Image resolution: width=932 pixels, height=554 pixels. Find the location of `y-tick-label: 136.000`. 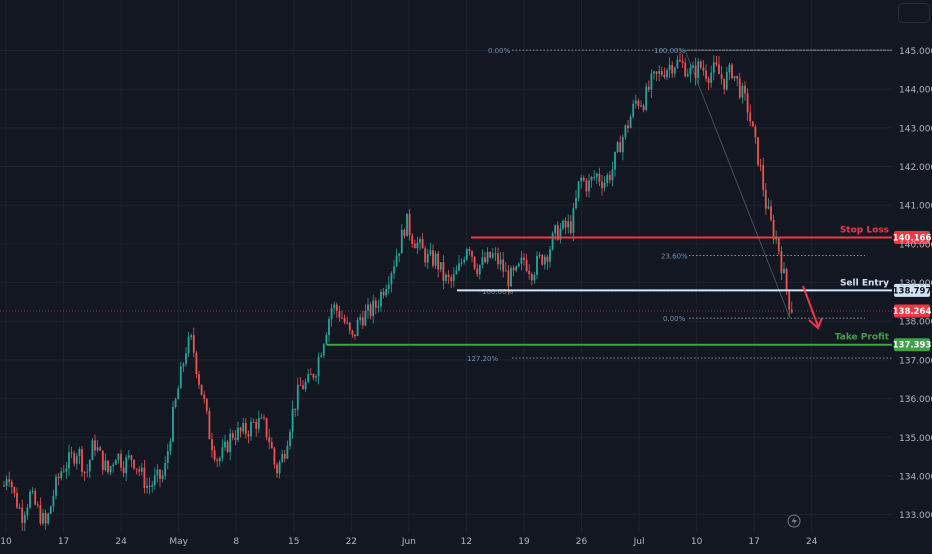

y-tick-label: 136.000 is located at coordinates (915, 400).